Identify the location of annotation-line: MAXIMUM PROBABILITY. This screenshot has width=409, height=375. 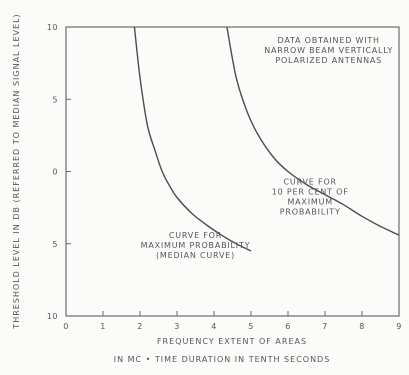
(196, 245).